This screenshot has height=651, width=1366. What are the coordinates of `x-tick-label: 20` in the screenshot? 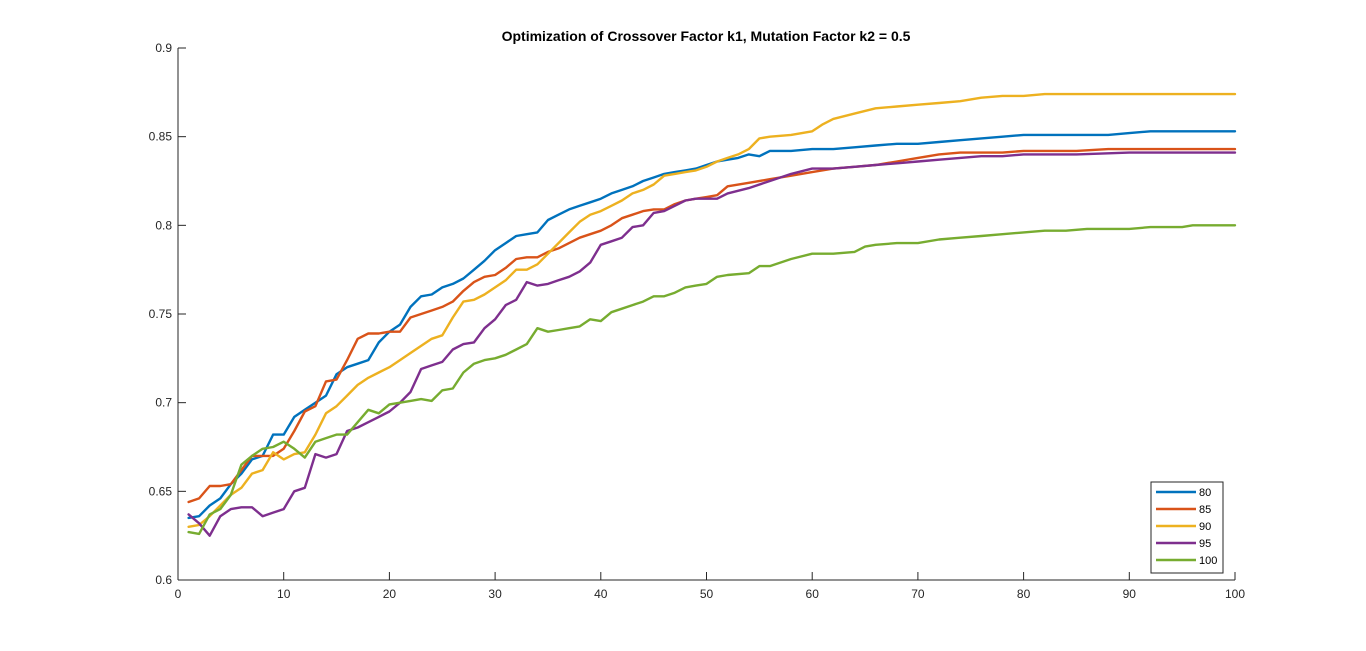 It's located at (390, 594).